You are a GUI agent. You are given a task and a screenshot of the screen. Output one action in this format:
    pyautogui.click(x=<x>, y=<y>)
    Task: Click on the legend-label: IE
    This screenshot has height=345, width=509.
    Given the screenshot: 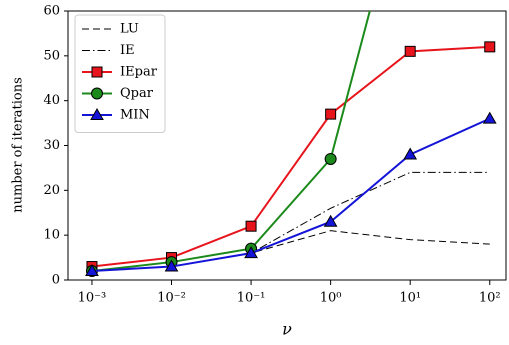 What is the action you would take?
    pyautogui.click(x=127, y=50)
    